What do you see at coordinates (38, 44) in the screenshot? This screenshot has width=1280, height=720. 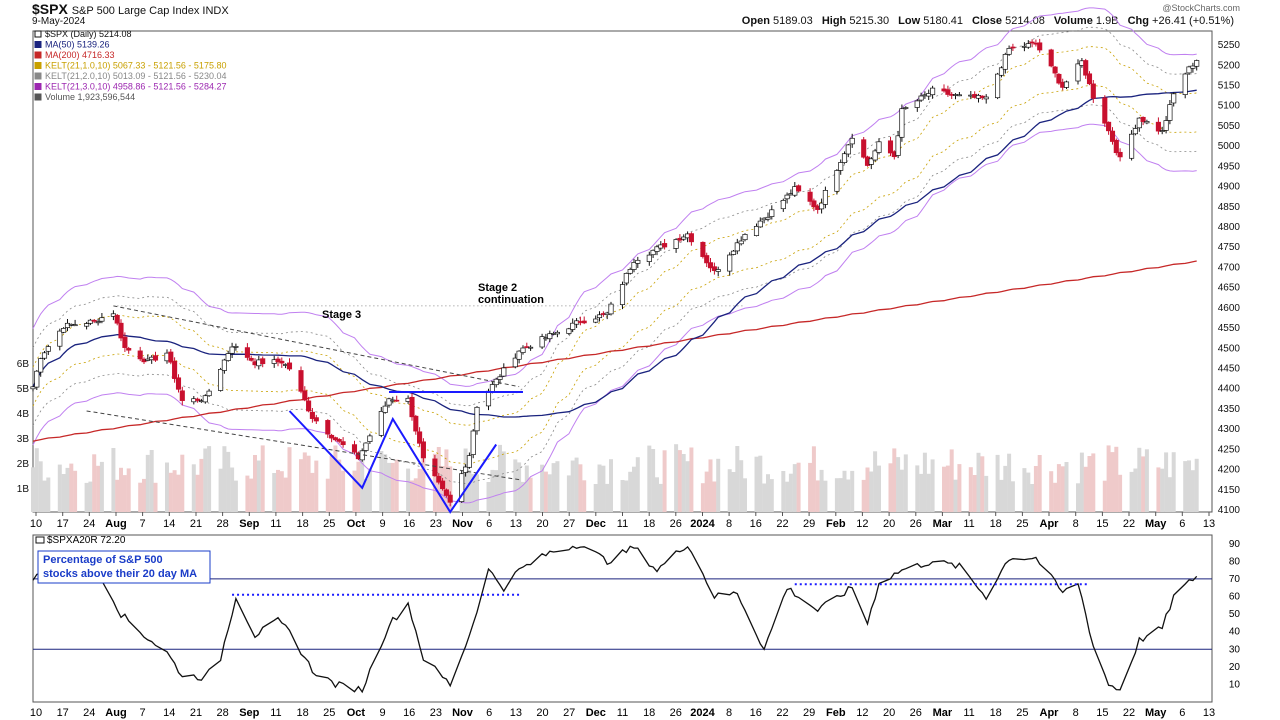 I see `line-icon` at bounding box center [38, 44].